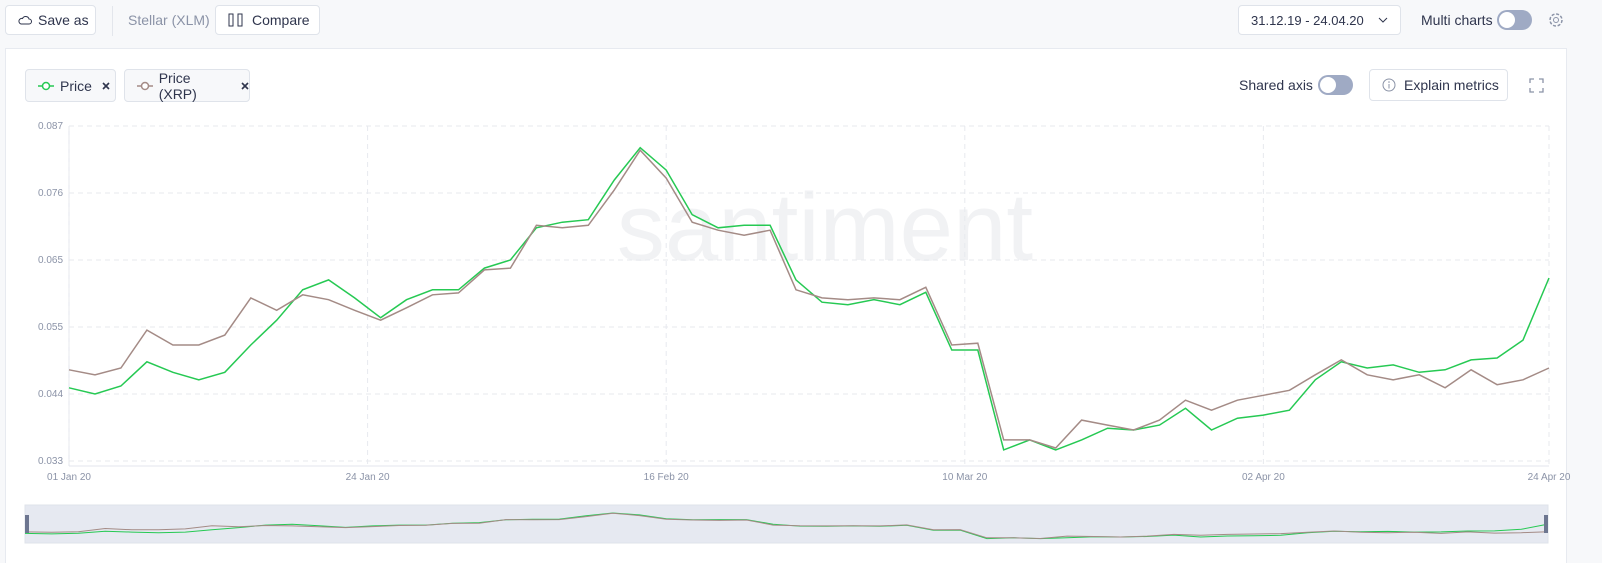 The height and width of the screenshot is (563, 1602). Describe the element at coordinates (50, 394) in the screenshot. I see `y-tick-label: 0.044` at that location.